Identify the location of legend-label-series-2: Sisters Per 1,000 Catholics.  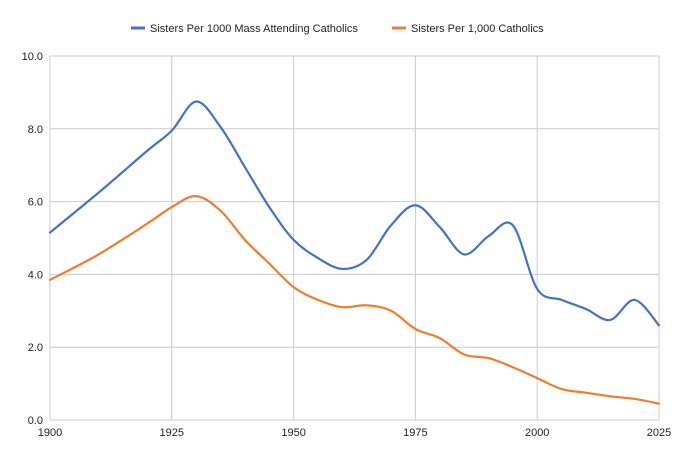
(477, 29).